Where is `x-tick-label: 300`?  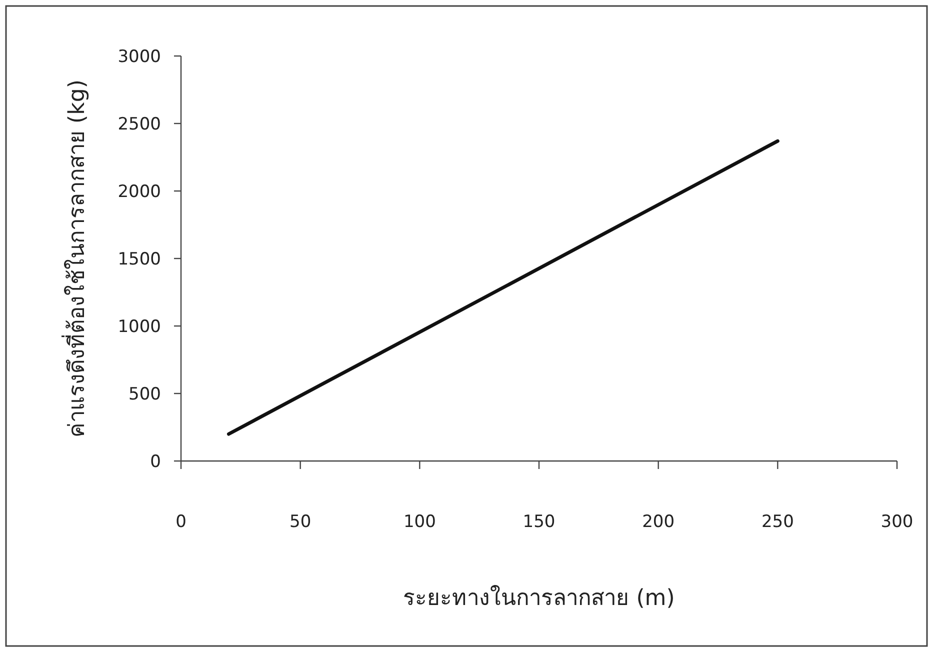 x-tick-label: 300 is located at coordinates (897, 522).